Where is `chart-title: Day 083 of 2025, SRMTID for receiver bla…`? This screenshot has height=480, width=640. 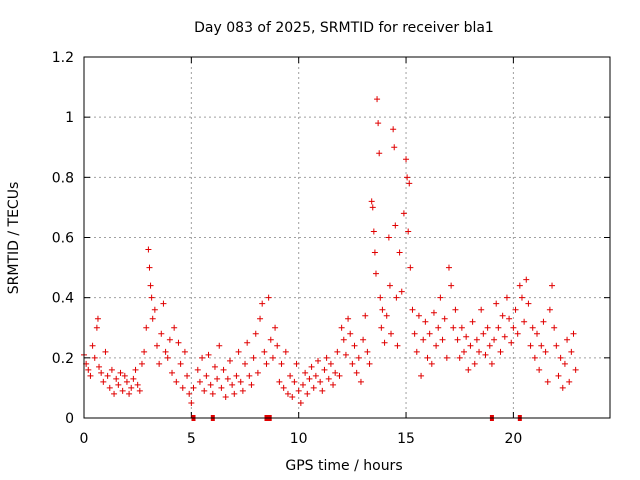
chart-title: Day 083 of 2025, SRMTID for receiver bla… is located at coordinates (344, 28).